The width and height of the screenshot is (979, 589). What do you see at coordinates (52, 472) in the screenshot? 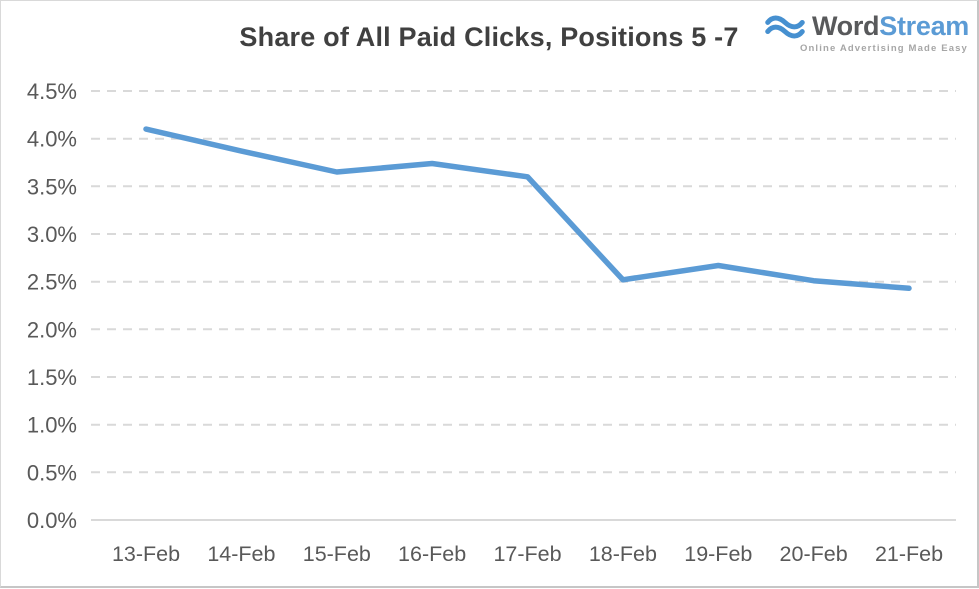
I see `y-tick-label: 0.5%` at bounding box center [52, 472].